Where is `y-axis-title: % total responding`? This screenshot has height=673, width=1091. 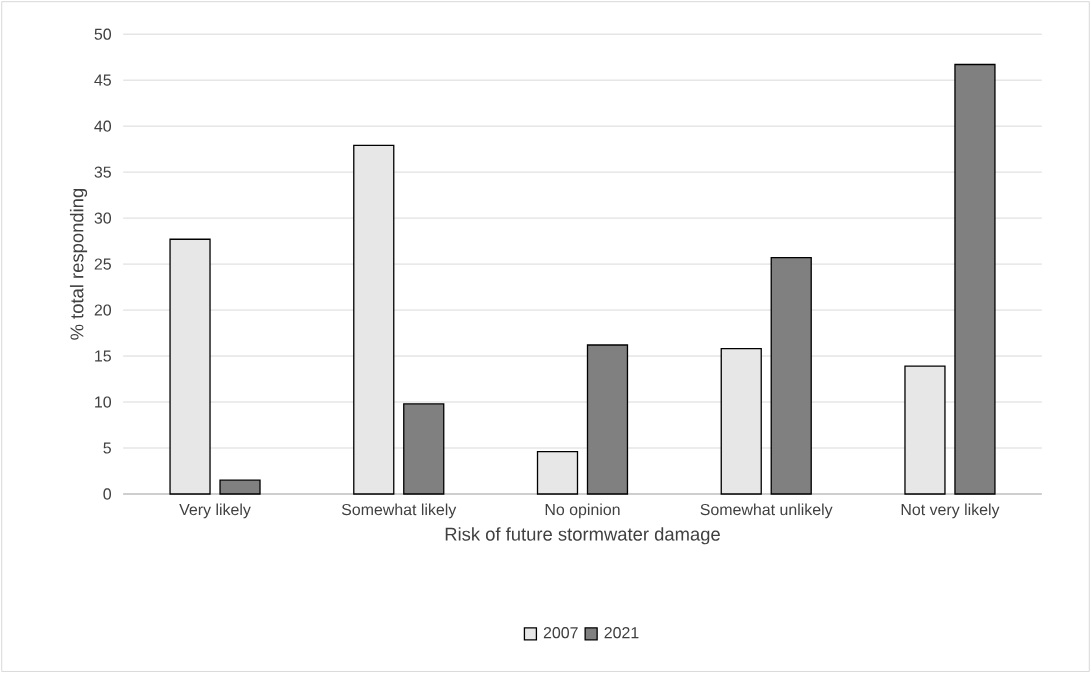
y-axis-title: % total responding is located at coordinates (78, 264).